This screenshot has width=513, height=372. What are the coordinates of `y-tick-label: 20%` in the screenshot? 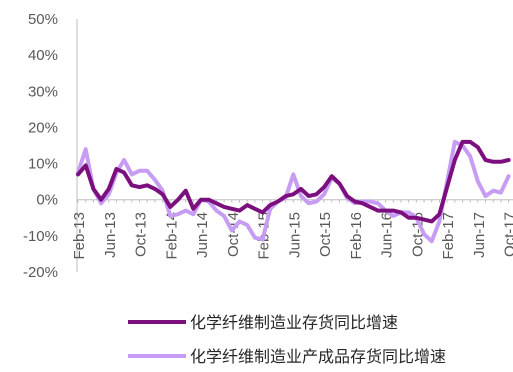 It's located at (43, 127).